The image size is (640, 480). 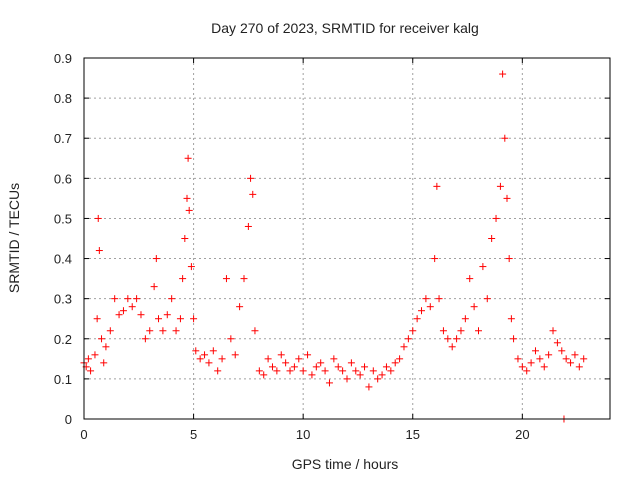 I want to click on x-tick-label: 20, so click(x=522, y=434).